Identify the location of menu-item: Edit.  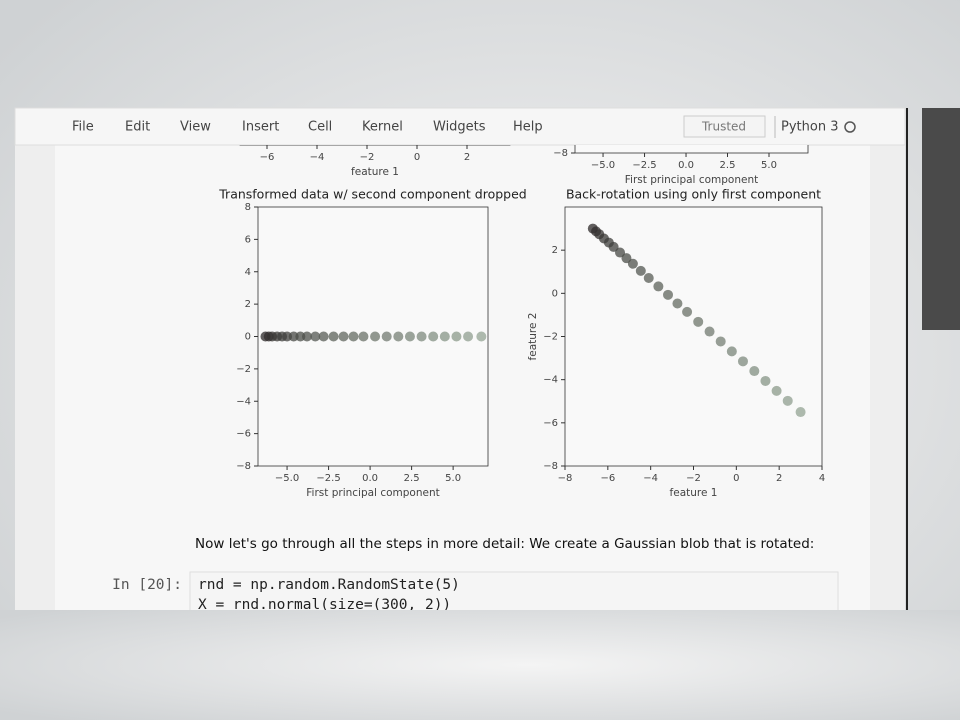
(137, 127).